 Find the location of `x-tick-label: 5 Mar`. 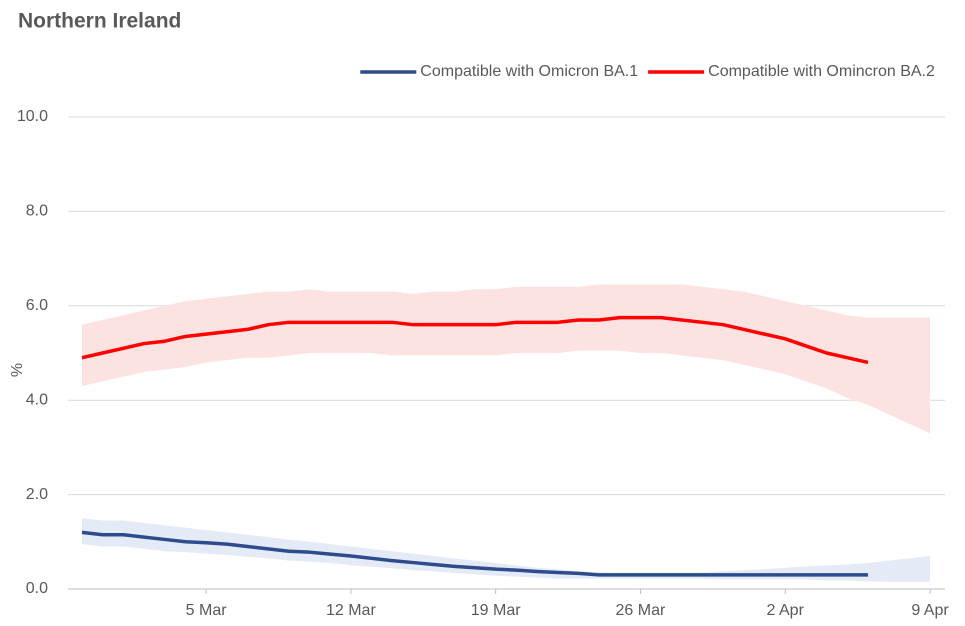

x-tick-label: 5 Mar is located at coordinates (207, 610).